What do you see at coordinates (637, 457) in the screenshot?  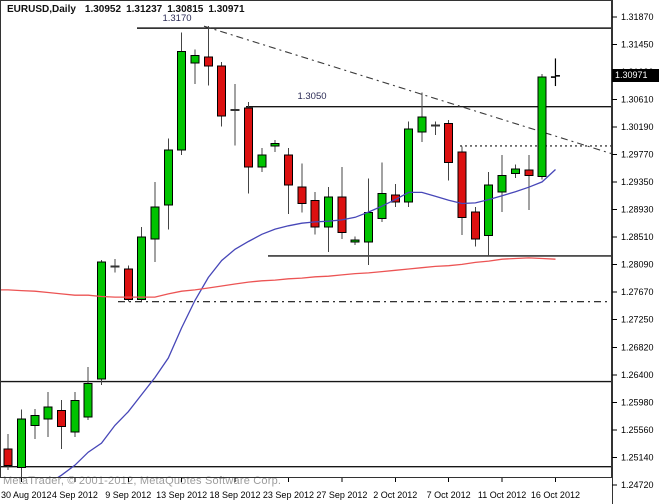 I see `price-tick-label: 1.25140` at bounding box center [637, 457].